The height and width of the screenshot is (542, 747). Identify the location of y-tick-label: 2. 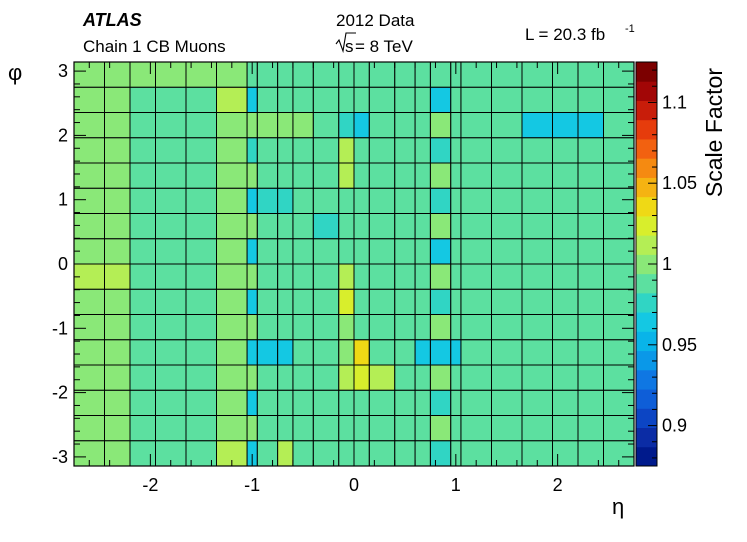
(63, 135).